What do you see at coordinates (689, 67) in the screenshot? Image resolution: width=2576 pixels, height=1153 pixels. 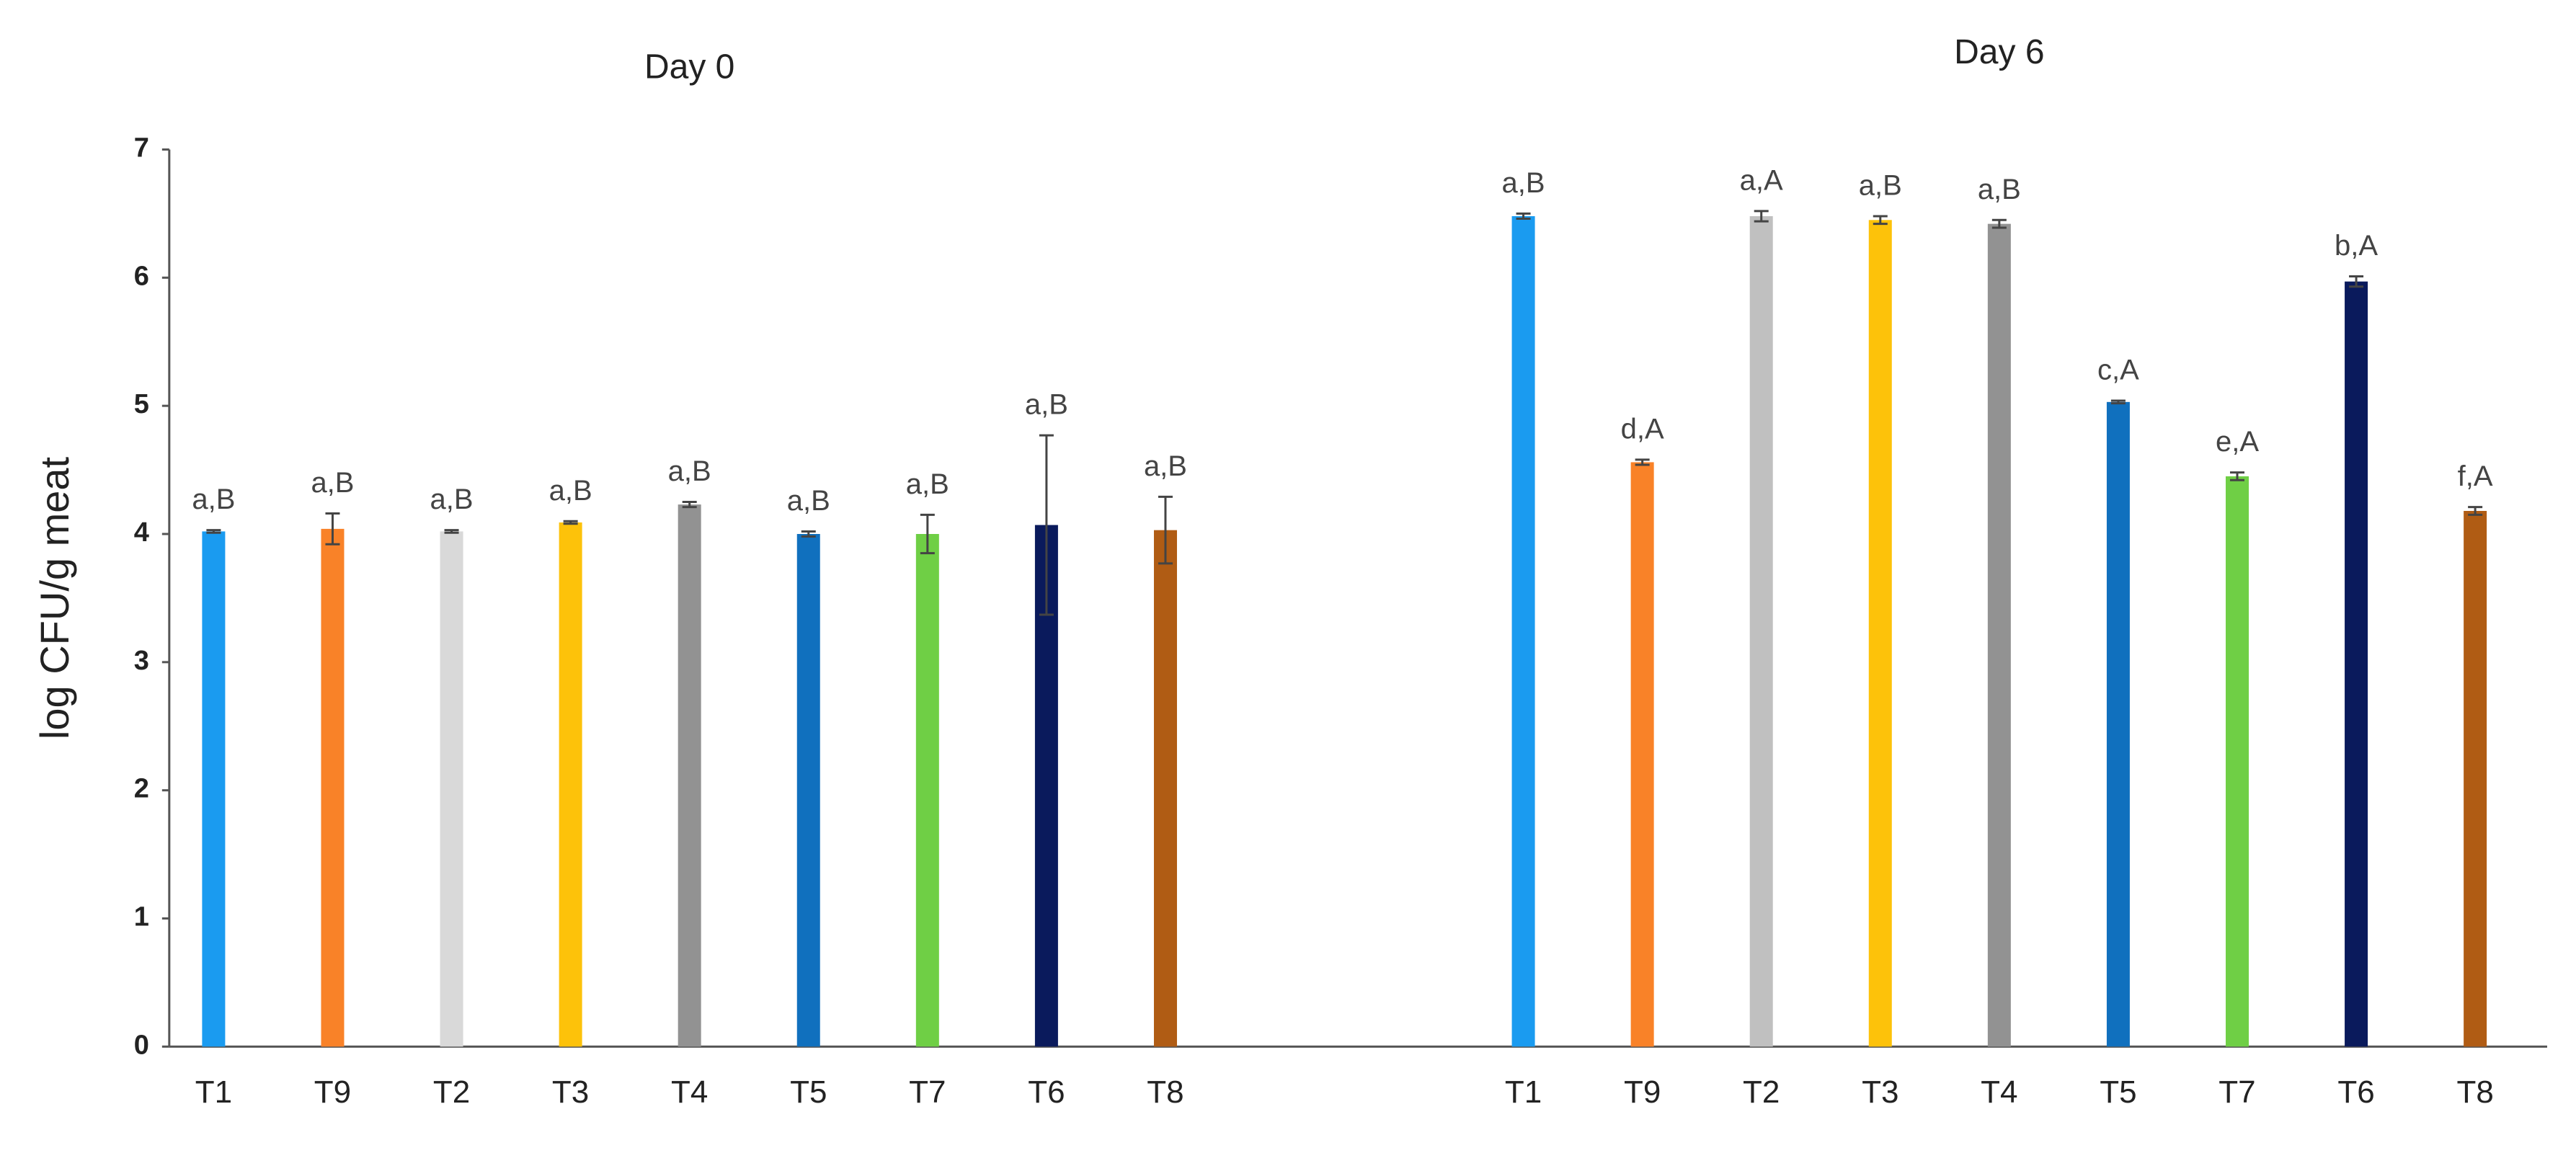 I see `group-title: Day 0` at bounding box center [689, 67].